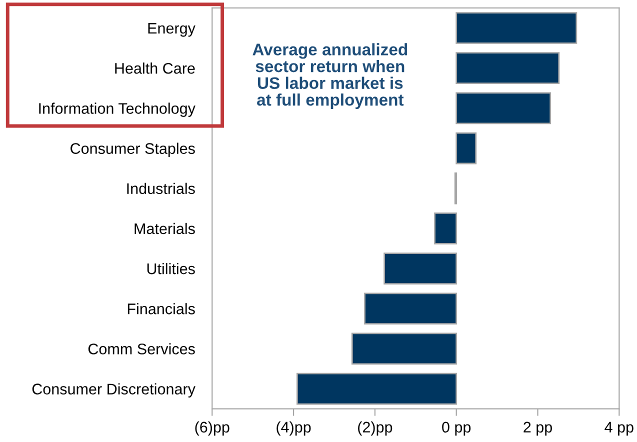 The image size is (637, 442). Describe the element at coordinates (375, 428) in the screenshot. I see `x-tick-label: (2)pp` at that location.